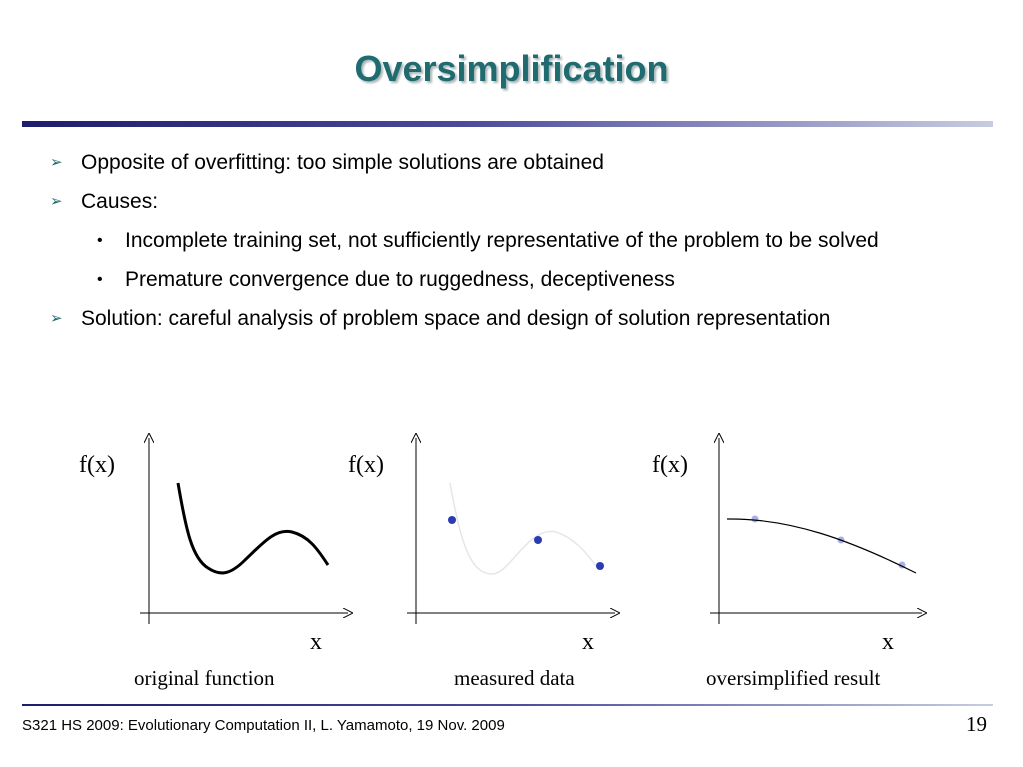  I want to click on footer-divider, so click(507, 705).